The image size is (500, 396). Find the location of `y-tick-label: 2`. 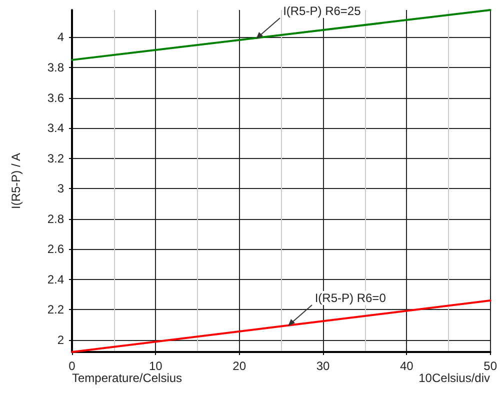

y-tick-label: 2 is located at coordinates (60, 339).